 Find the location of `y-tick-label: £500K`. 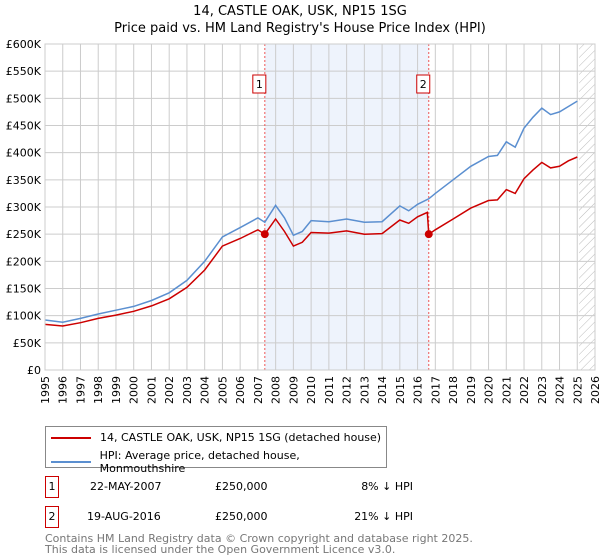

y-tick-label: £500K is located at coordinates (24, 98).